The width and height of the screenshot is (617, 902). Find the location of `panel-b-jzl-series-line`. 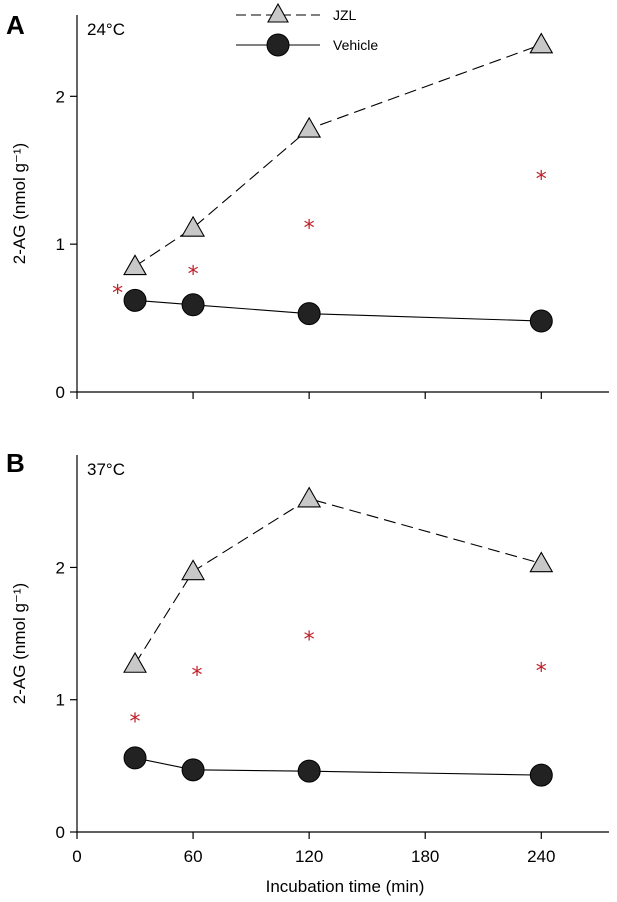

panel-b-jzl-series-line is located at coordinates (338, 581).